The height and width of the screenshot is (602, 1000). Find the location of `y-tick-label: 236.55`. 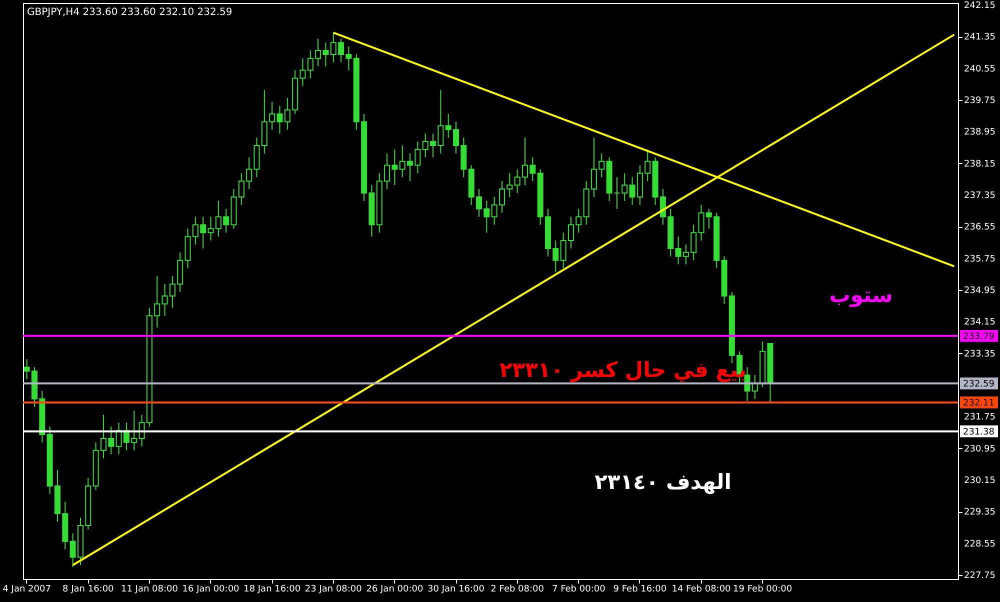

y-tick-label: 236.55 is located at coordinates (980, 227).